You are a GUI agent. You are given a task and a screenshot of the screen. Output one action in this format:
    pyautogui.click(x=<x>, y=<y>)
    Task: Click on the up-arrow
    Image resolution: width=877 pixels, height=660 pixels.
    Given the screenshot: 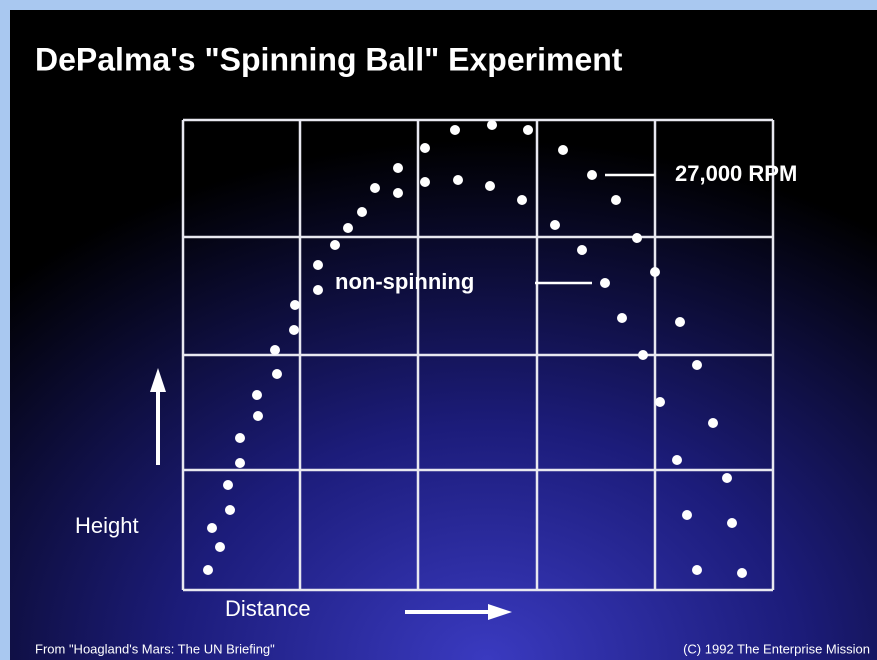 What is the action you would take?
    pyautogui.click(x=158, y=416)
    